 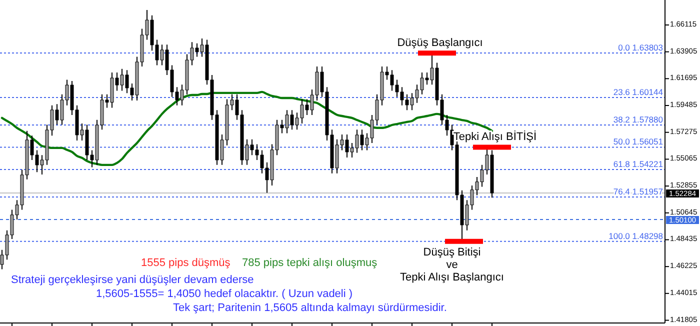 What do you see at coordinates (638, 91) in the screenshot?
I see `ref-line-label: 23.6 1.60144` at bounding box center [638, 91].